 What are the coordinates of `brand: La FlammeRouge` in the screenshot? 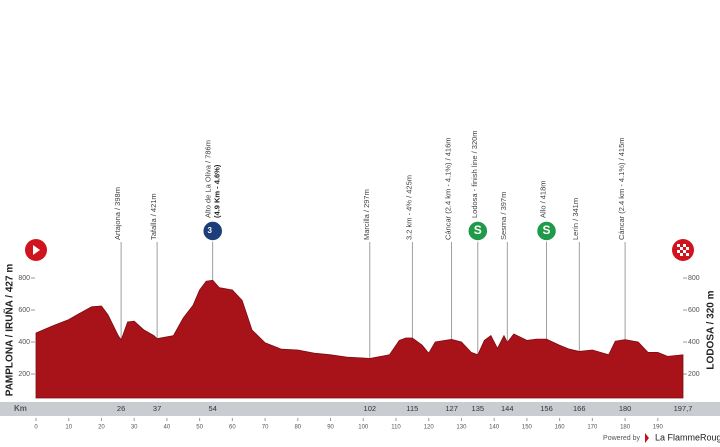 It's located at (687, 437).